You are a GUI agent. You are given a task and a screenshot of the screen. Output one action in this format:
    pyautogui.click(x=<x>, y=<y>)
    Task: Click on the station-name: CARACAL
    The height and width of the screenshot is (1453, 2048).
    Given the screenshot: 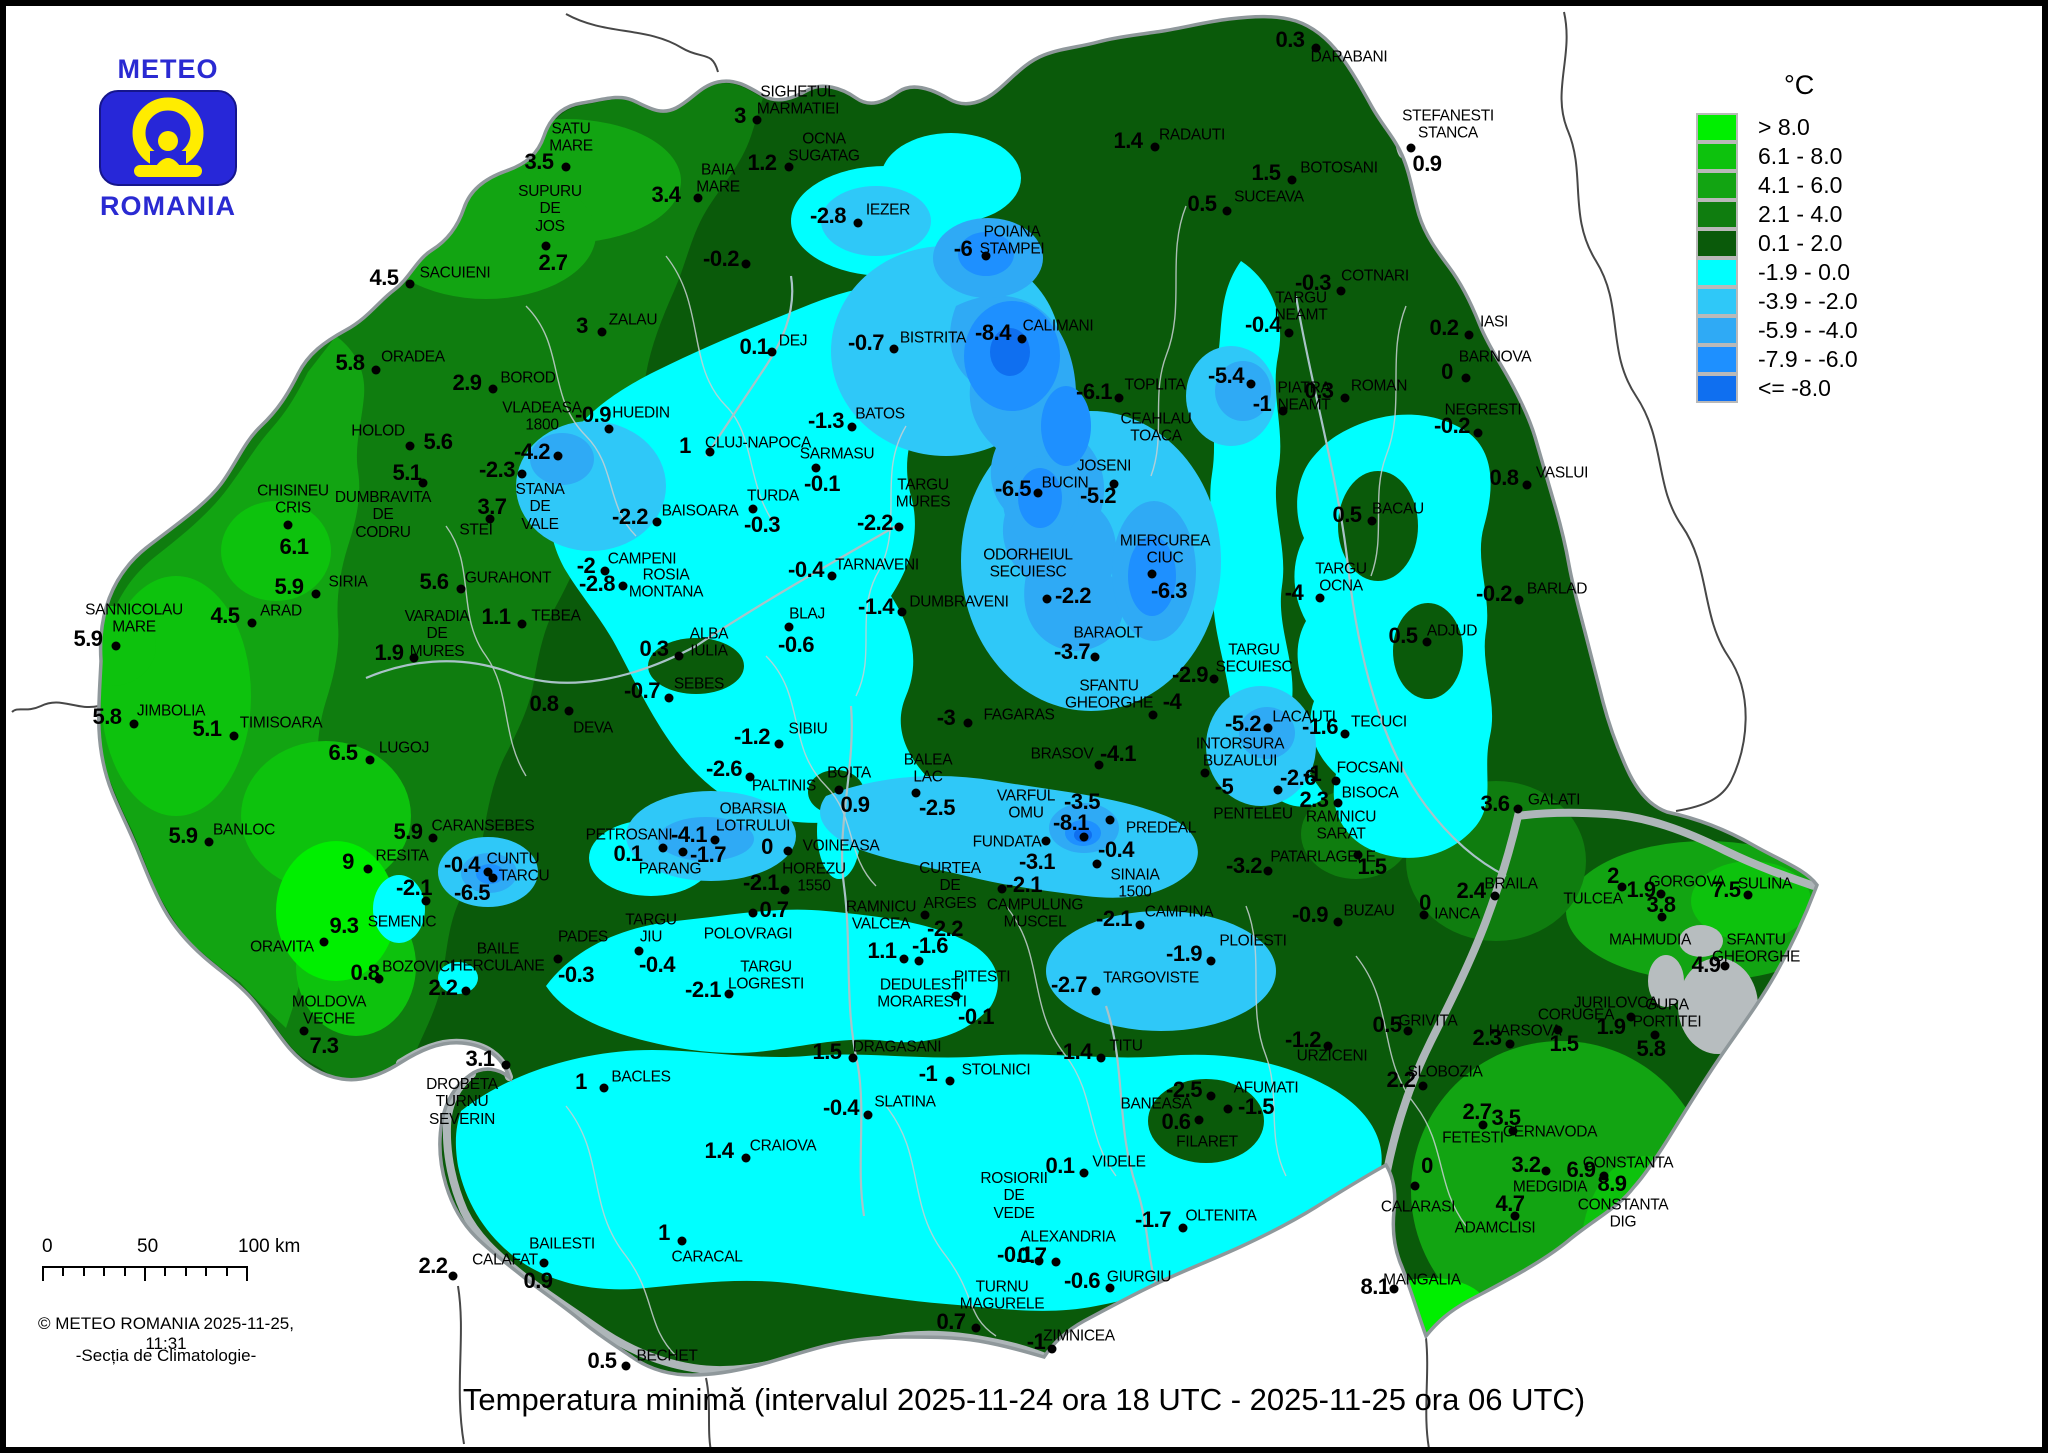 What is the action you would take?
    pyautogui.click(x=707, y=1257)
    